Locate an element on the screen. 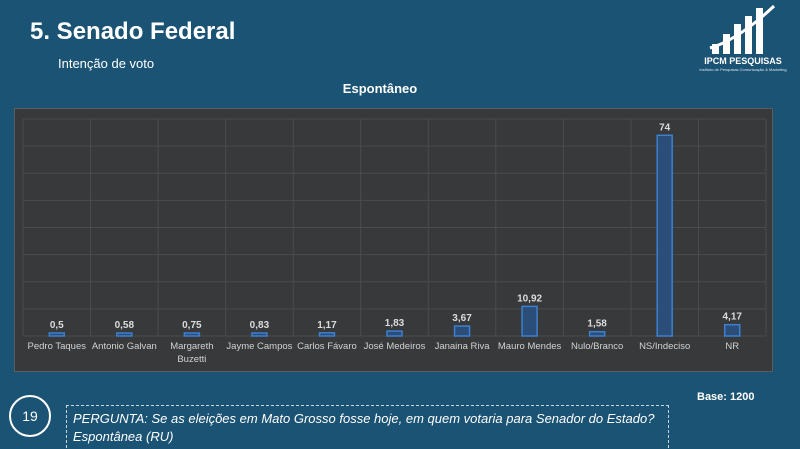  category-label: Janaina Riva is located at coordinates (463, 346).